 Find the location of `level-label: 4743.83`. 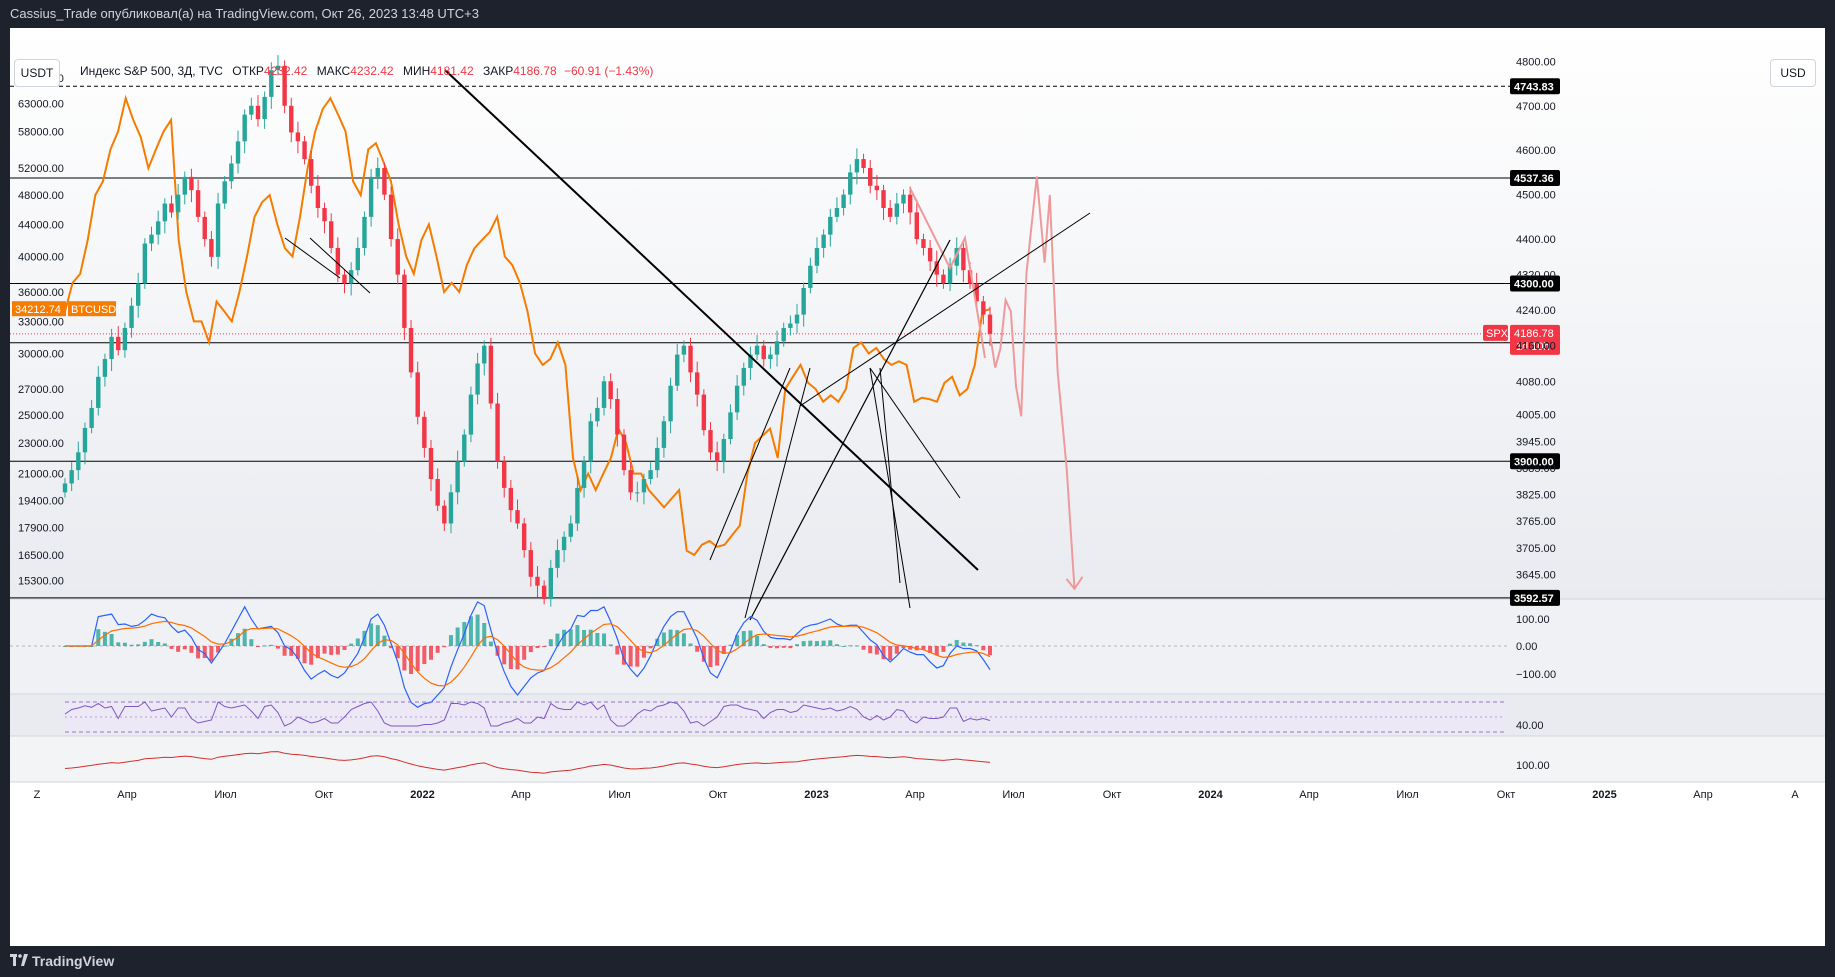

level-label: 4743.83 is located at coordinates (1534, 87).